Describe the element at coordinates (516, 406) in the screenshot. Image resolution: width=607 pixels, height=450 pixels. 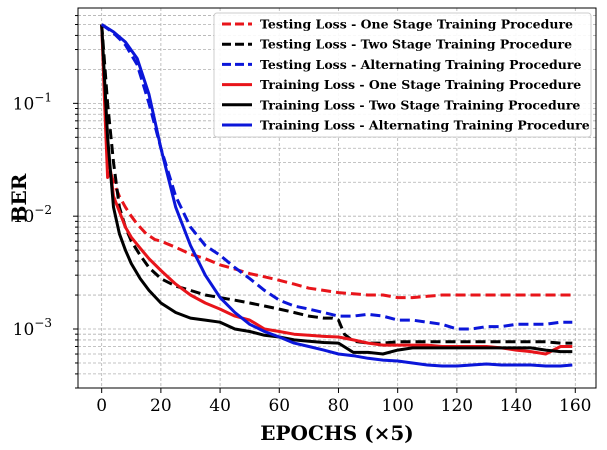
I see `x-tick-label: 140` at that location.